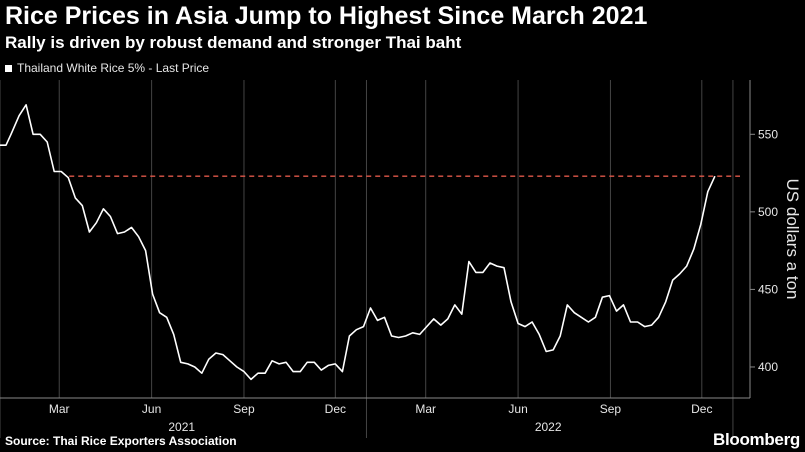 This screenshot has width=805, height=452. Describe the element at coordinates (113, 68) in the screenshot. I see `legend-label: Thailand White Rice 5% - Last Price` at that location.